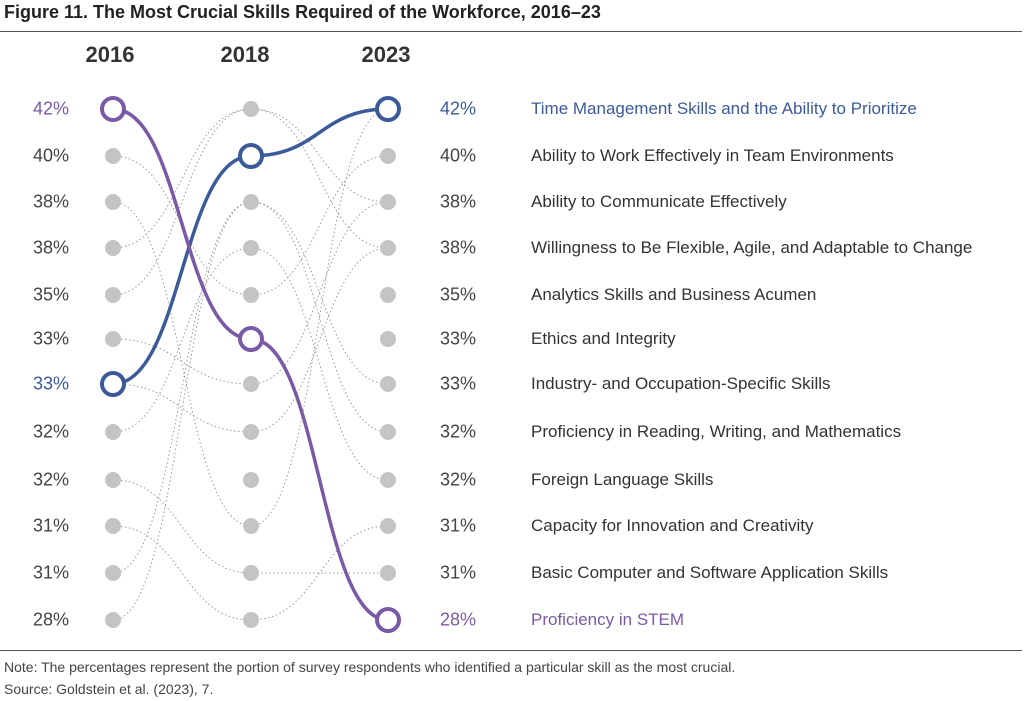 This screenshot has height=701, width=1029. I want to click on left-pct-label-10: 31%, so click(50, 525).